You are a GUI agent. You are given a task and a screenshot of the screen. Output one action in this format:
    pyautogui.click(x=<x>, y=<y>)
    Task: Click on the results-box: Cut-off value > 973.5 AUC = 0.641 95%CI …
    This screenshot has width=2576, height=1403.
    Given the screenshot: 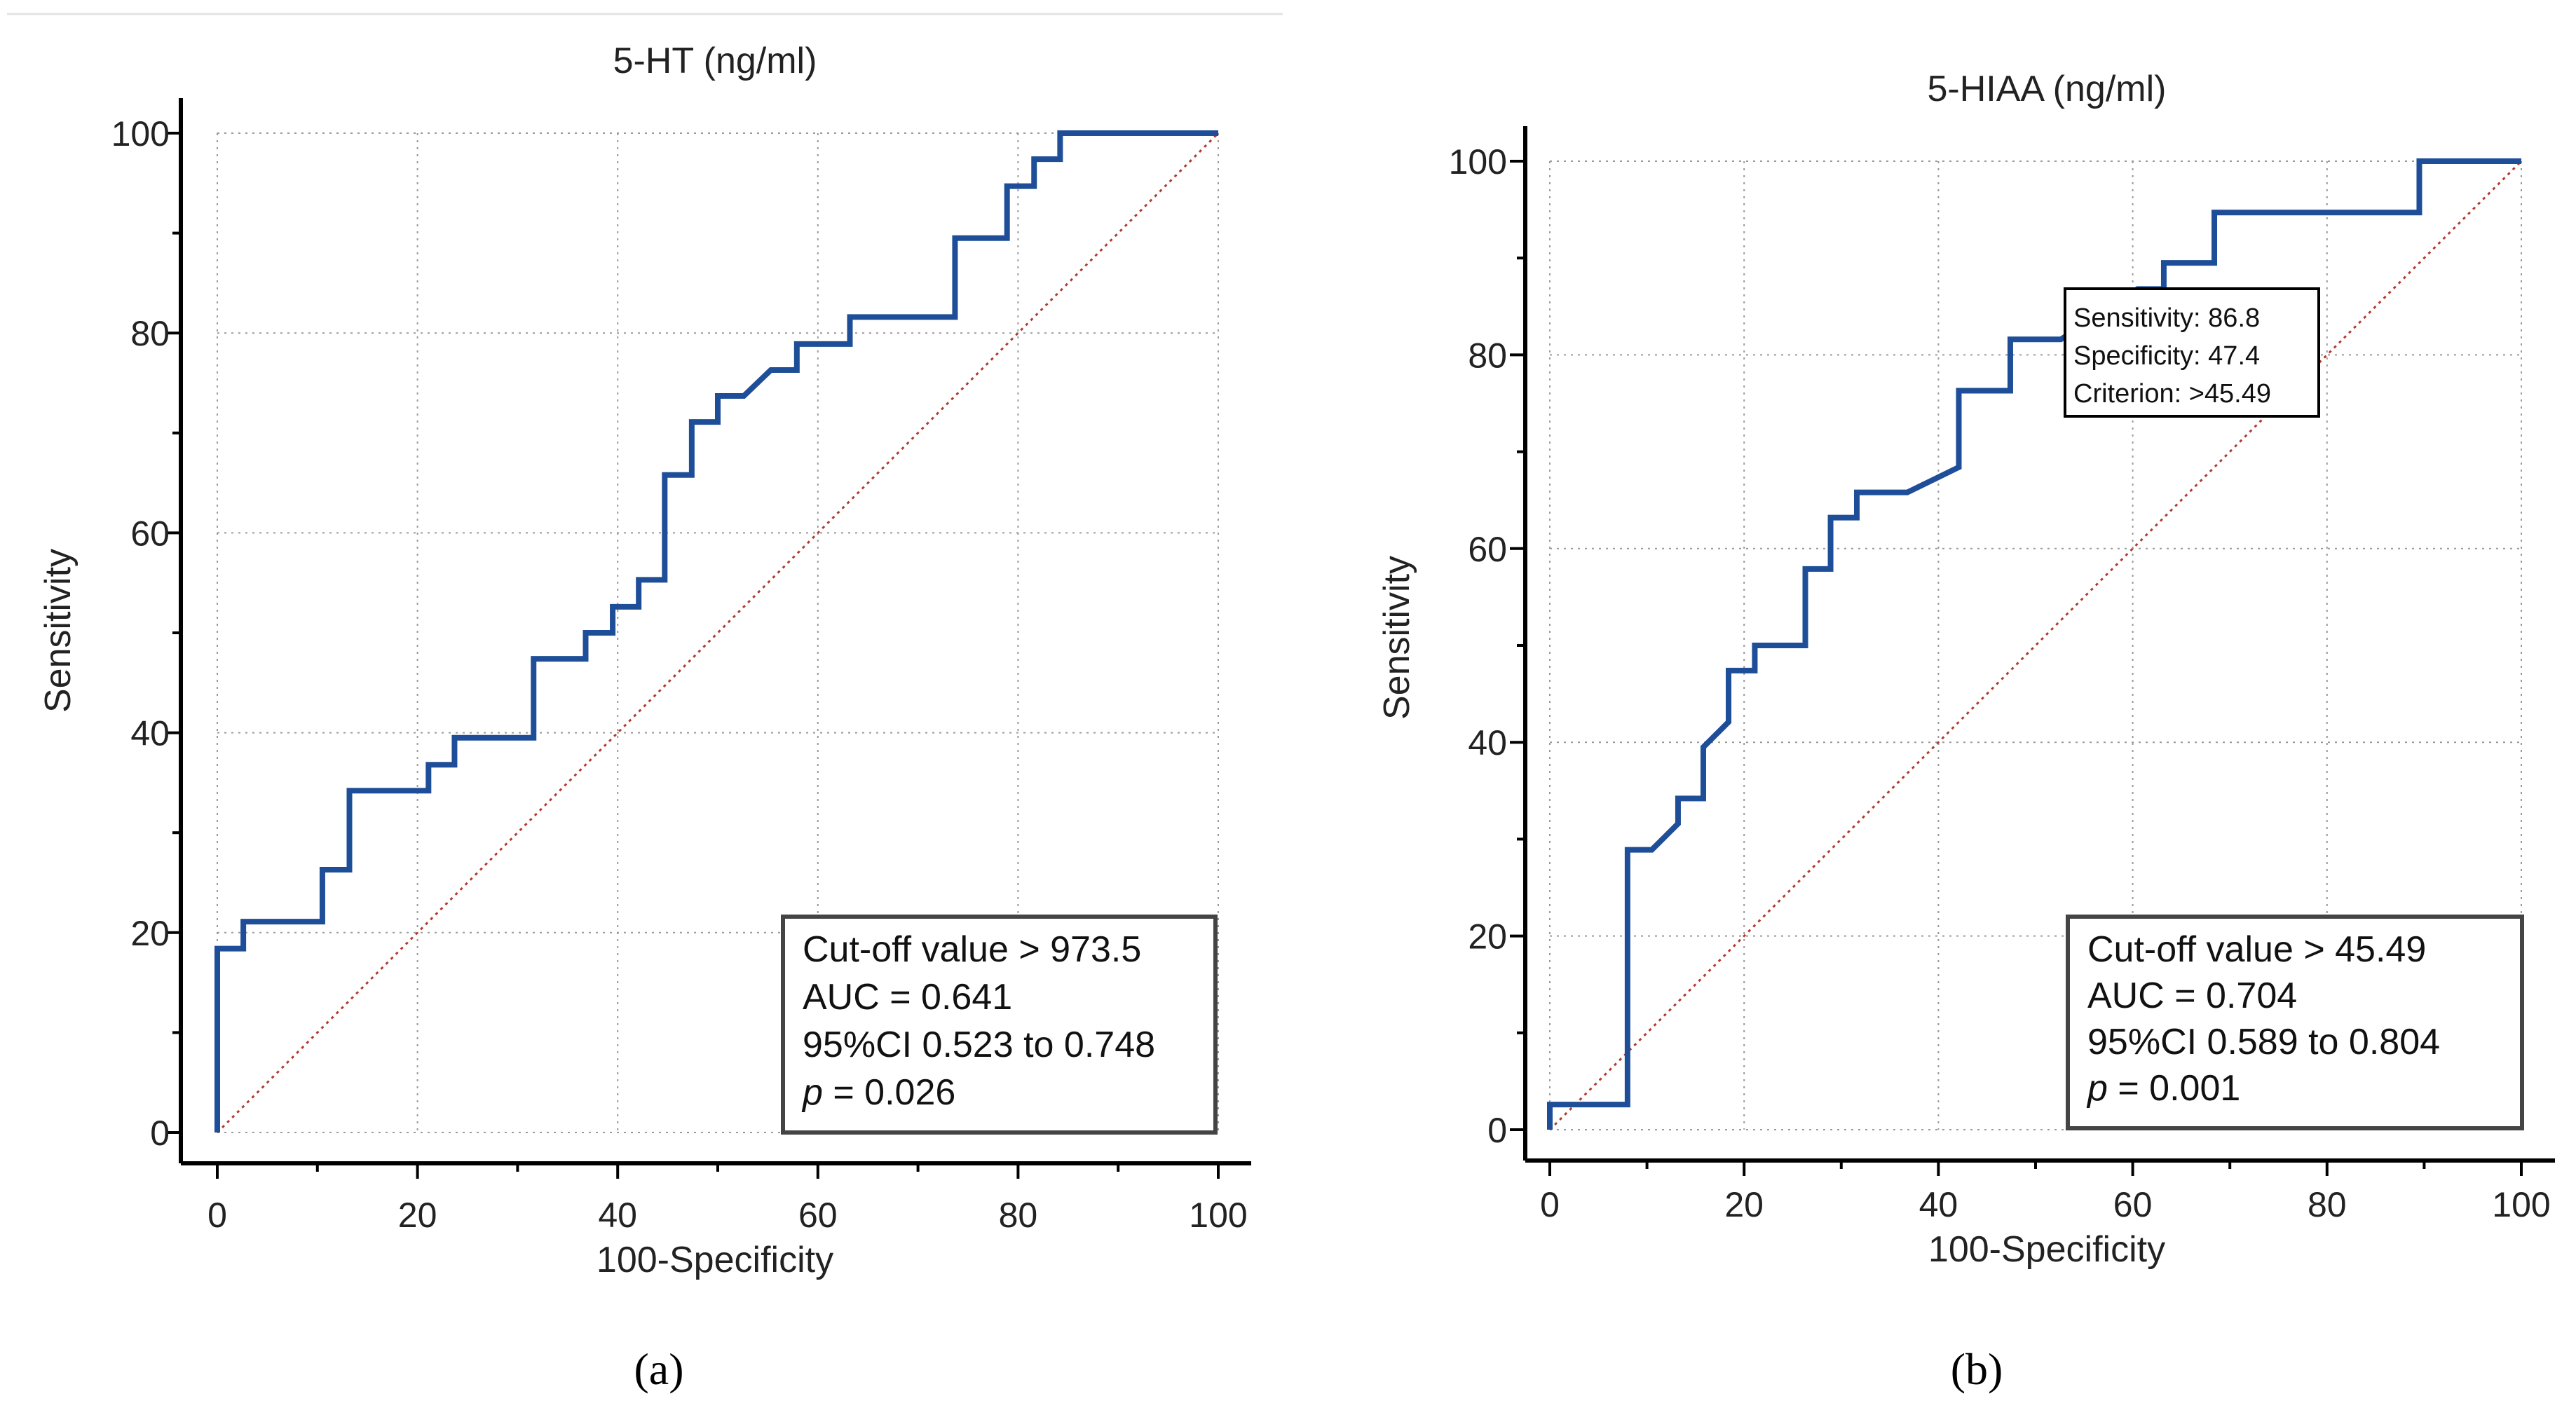 What is the action you would take?
    pyautogui.click(x=999, y=1025)
    